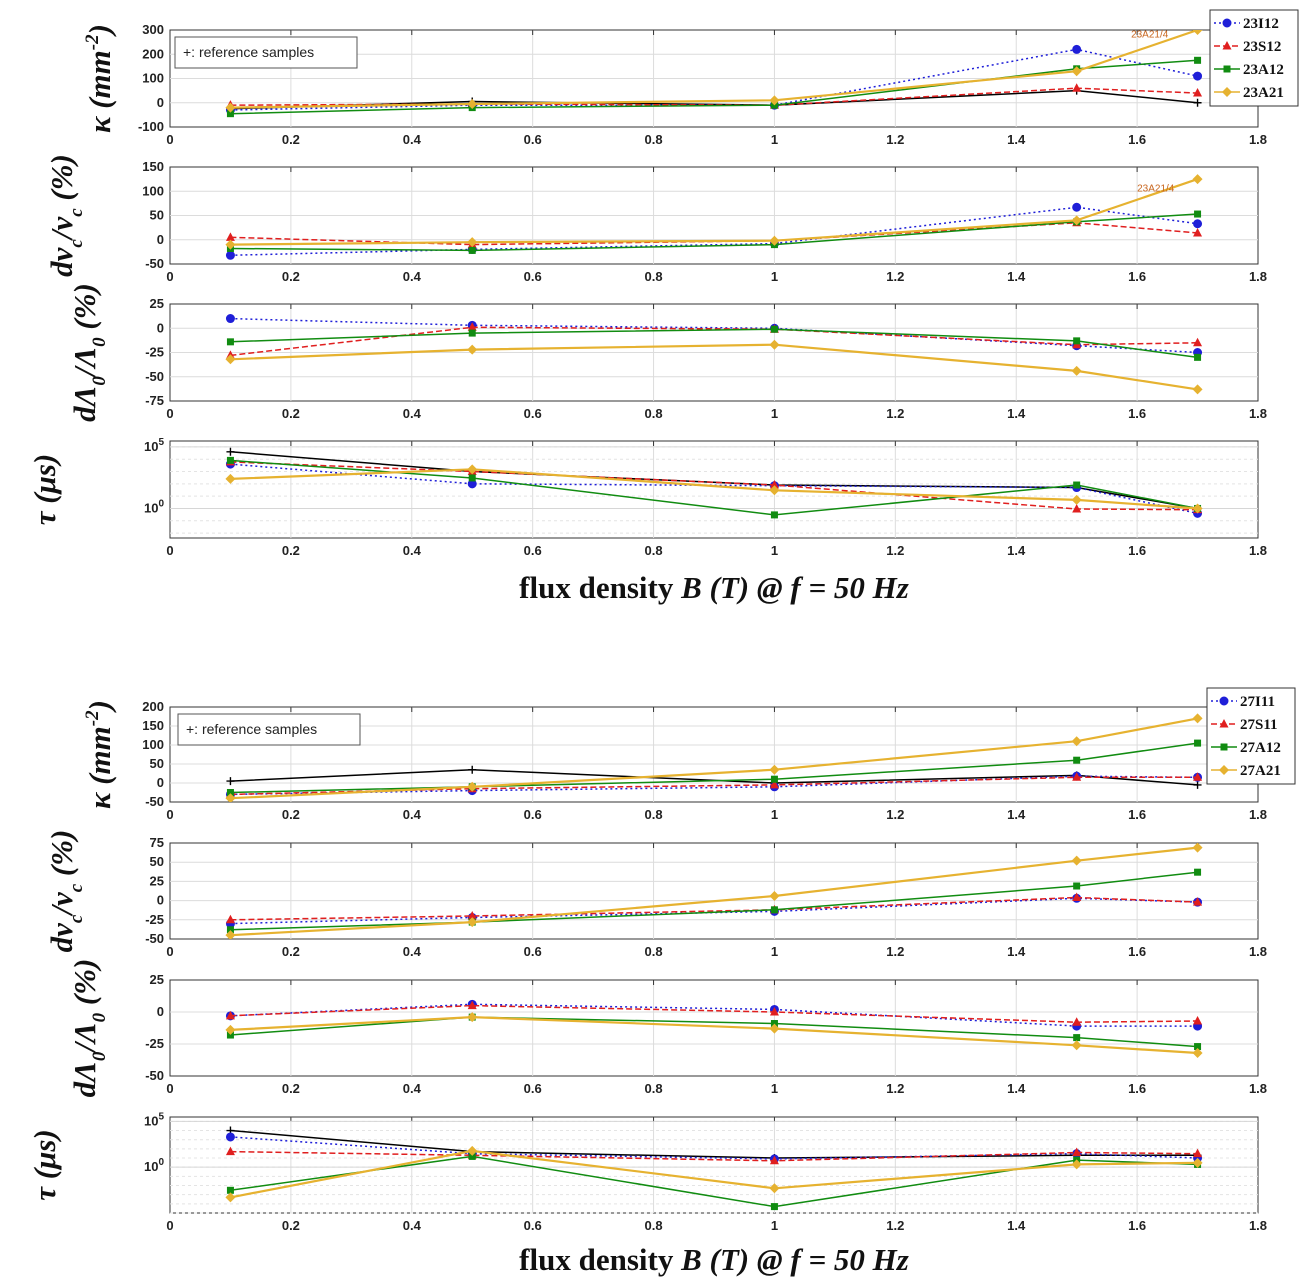 The width and height of the screenshot is (1307, 1281). I want to click on legend-item: 27S11, so click(1244, 725).